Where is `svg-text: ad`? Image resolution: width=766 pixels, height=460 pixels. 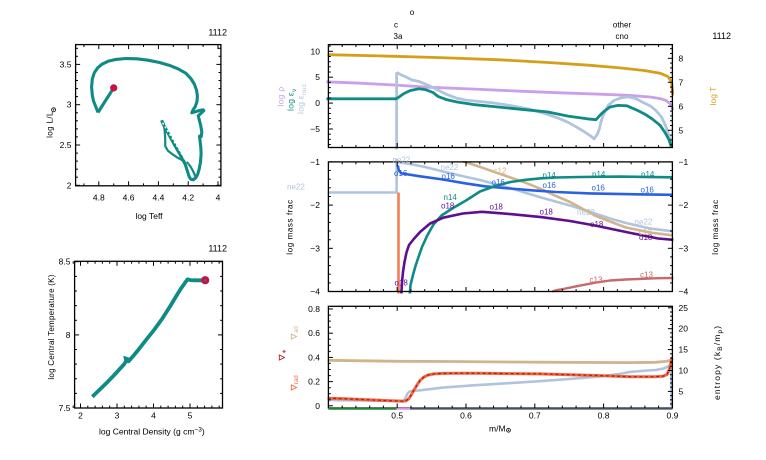 svg-text: ad is located at coordinates (297, 329).